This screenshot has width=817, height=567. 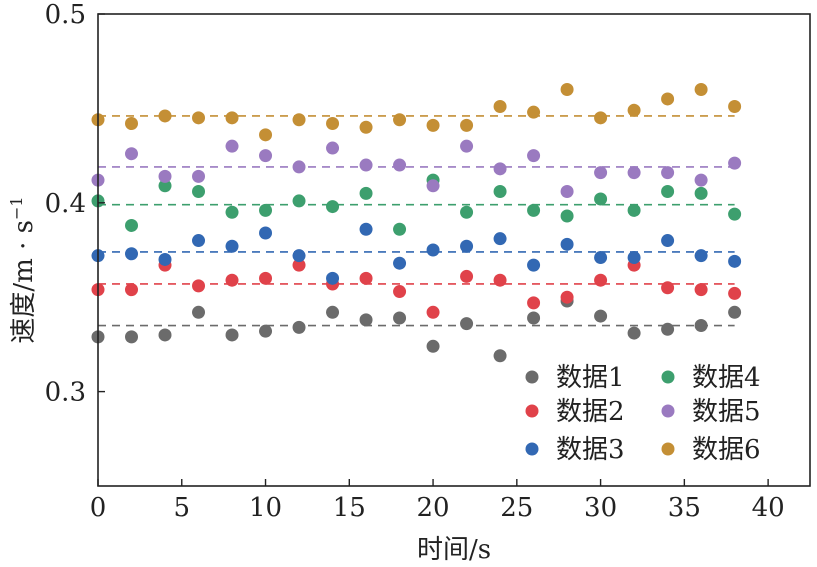 I want to click on x-tick-label: 15, so click(x=349, y=508).